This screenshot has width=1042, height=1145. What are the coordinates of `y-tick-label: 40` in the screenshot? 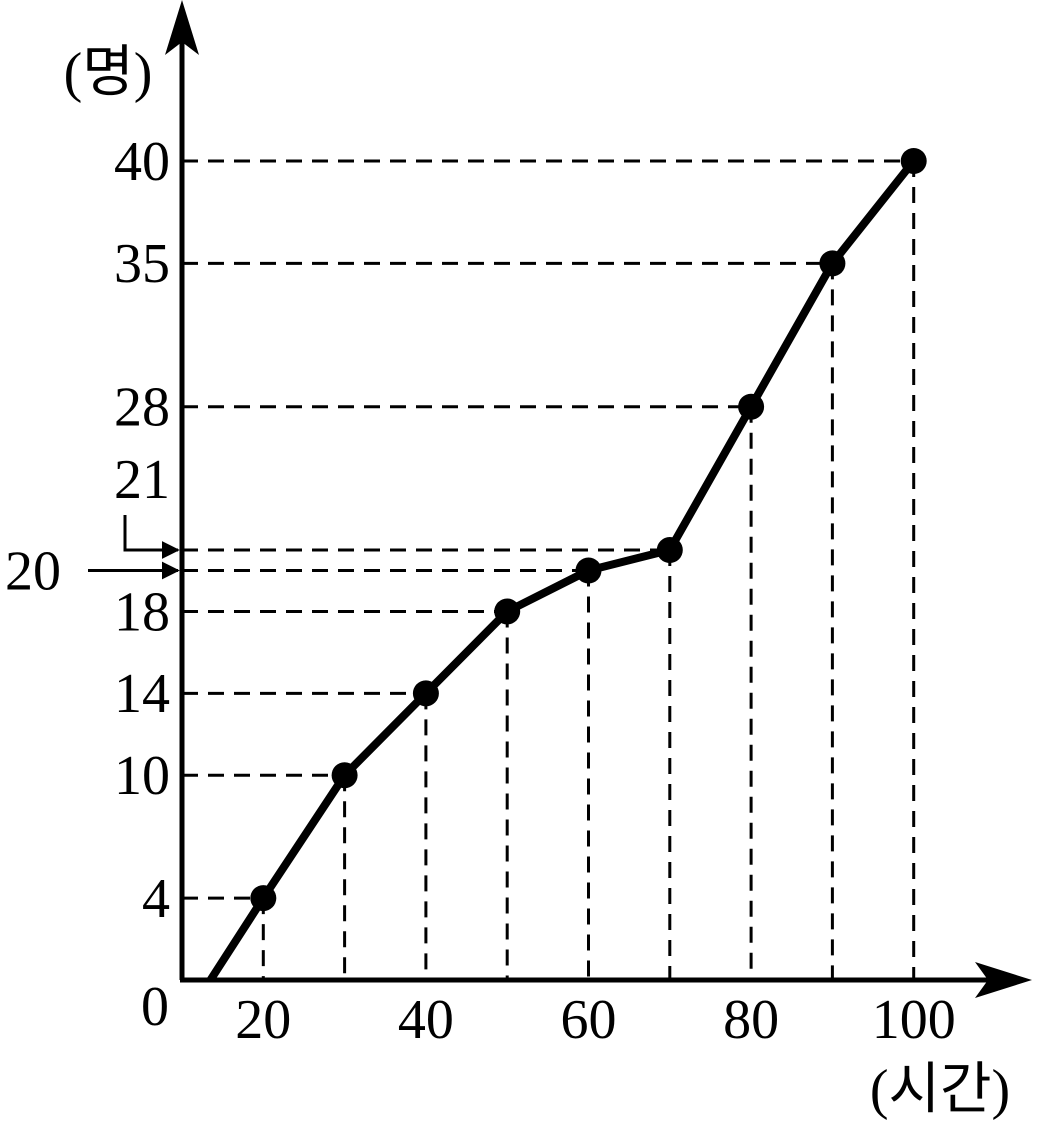 It's located at (142, 162).